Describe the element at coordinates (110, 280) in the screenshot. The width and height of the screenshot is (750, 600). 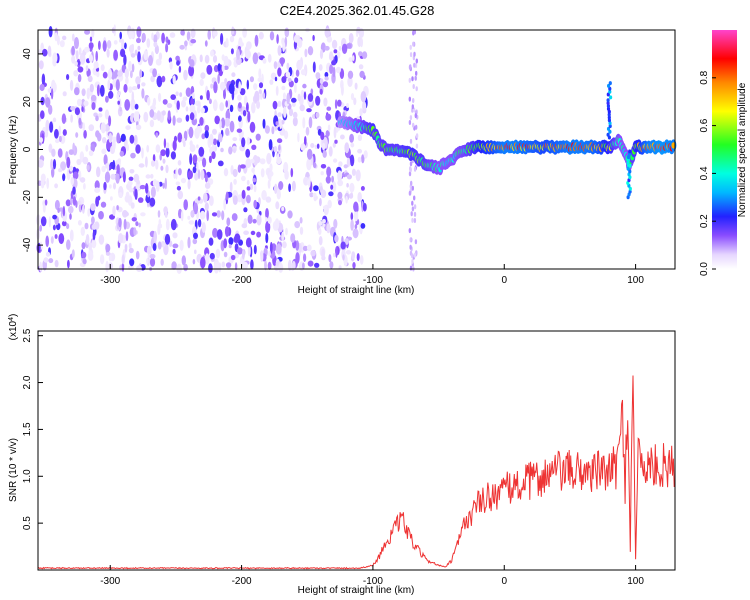
I see `heatmap-x-tick-label: -300` at that location.